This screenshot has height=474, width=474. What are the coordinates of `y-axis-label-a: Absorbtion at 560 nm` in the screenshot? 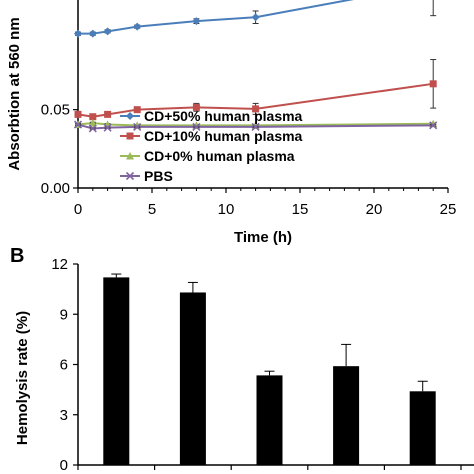 It's located at (14, 93).